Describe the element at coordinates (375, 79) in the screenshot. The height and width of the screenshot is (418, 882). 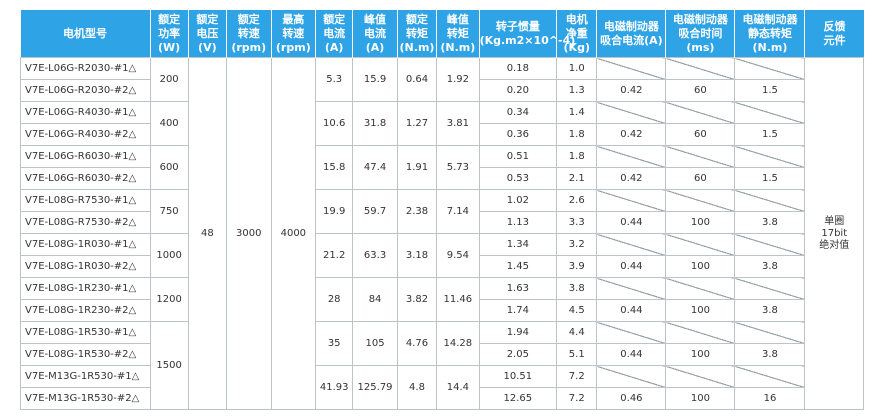
I see `peak-current-cell: 15.9` at that location.